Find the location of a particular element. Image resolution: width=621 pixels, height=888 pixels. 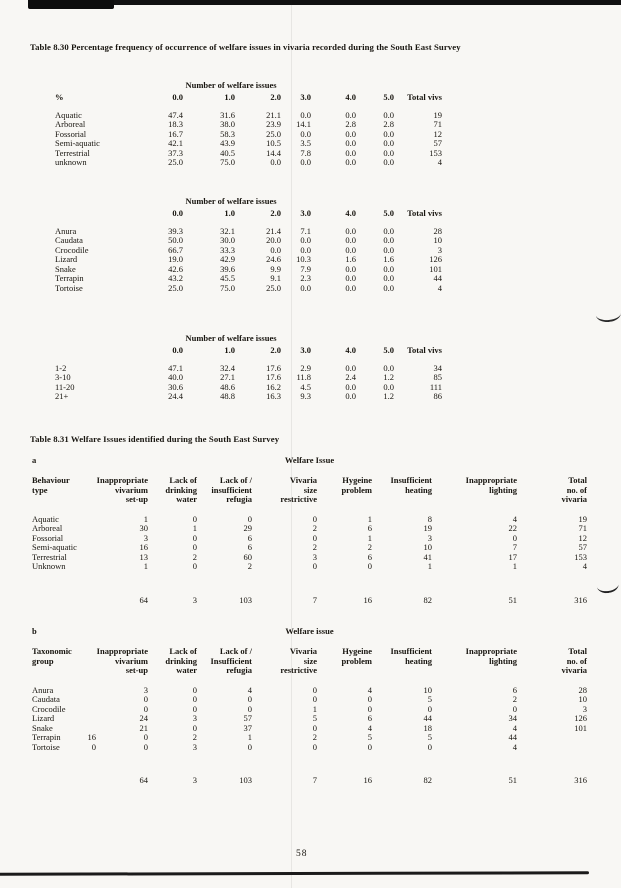

row-label: Terrestrial is located at coordinates (72, 152).